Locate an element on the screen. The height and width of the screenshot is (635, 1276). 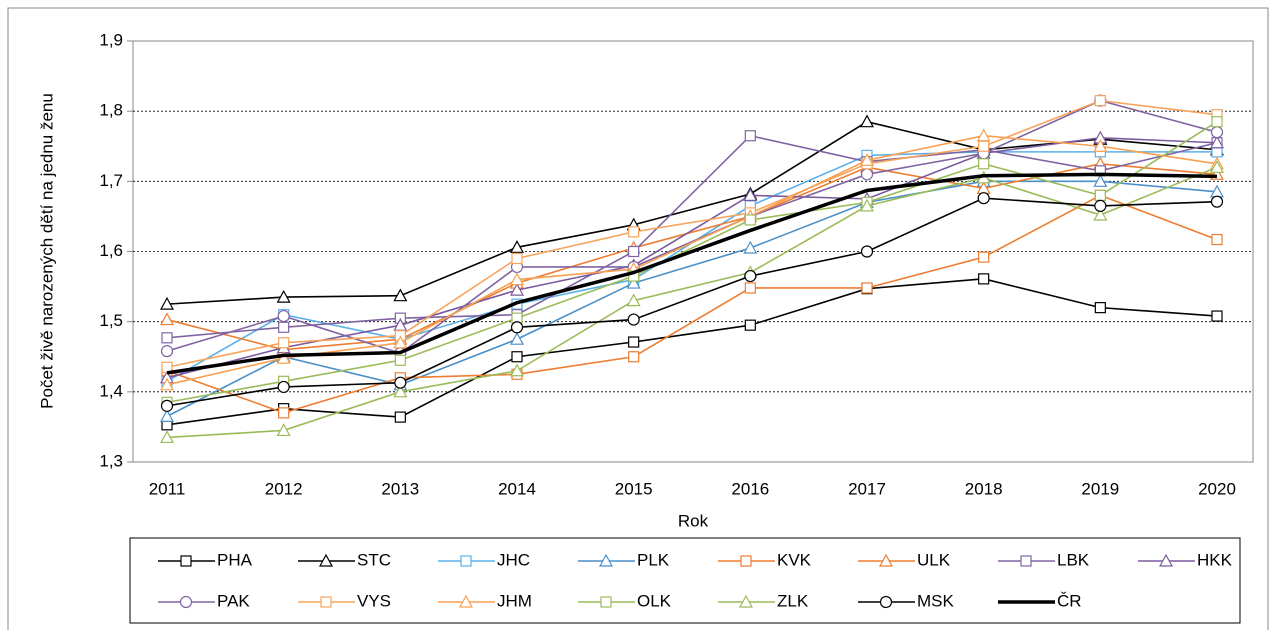
y-axis-label: Počet živě narozených dětí na jednu ženu is located at coordinates (46, 251).